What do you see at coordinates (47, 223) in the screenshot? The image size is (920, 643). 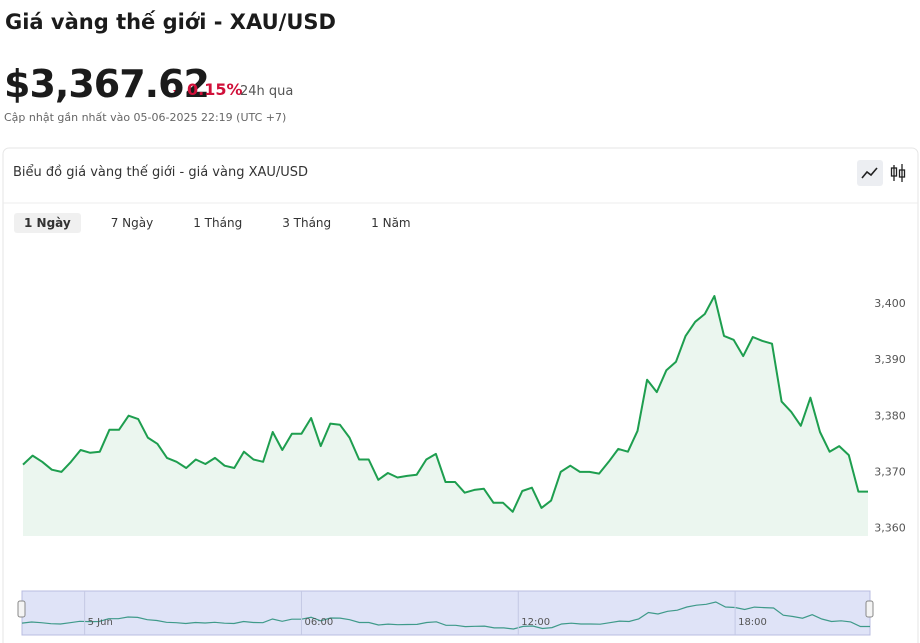 I see `range-tab: 1 Ngày` at bounding box center [47, 223].